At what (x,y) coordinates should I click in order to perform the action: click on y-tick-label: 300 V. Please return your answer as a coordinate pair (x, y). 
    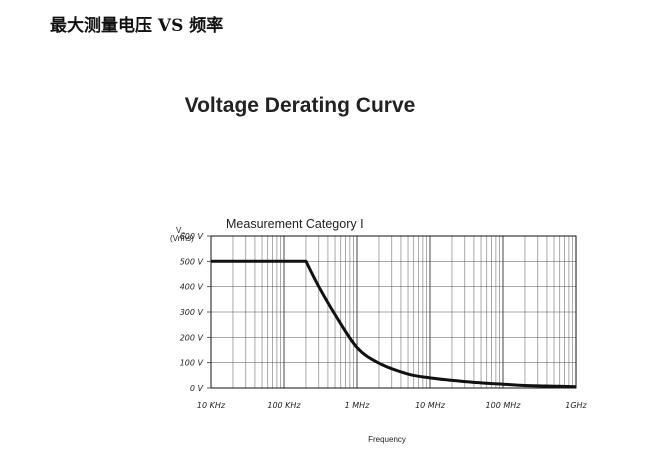
    Looking at the image, I should click on (192, 312).